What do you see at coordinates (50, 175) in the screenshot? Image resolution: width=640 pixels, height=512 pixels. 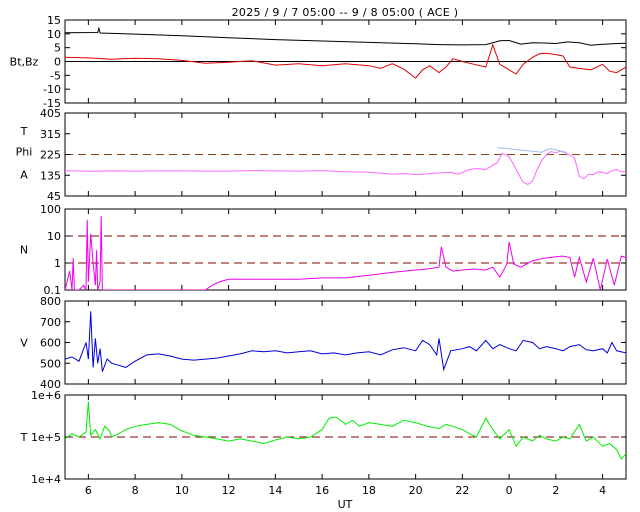 I see `y-tick-label: 135` at bounding box center [50, 175].